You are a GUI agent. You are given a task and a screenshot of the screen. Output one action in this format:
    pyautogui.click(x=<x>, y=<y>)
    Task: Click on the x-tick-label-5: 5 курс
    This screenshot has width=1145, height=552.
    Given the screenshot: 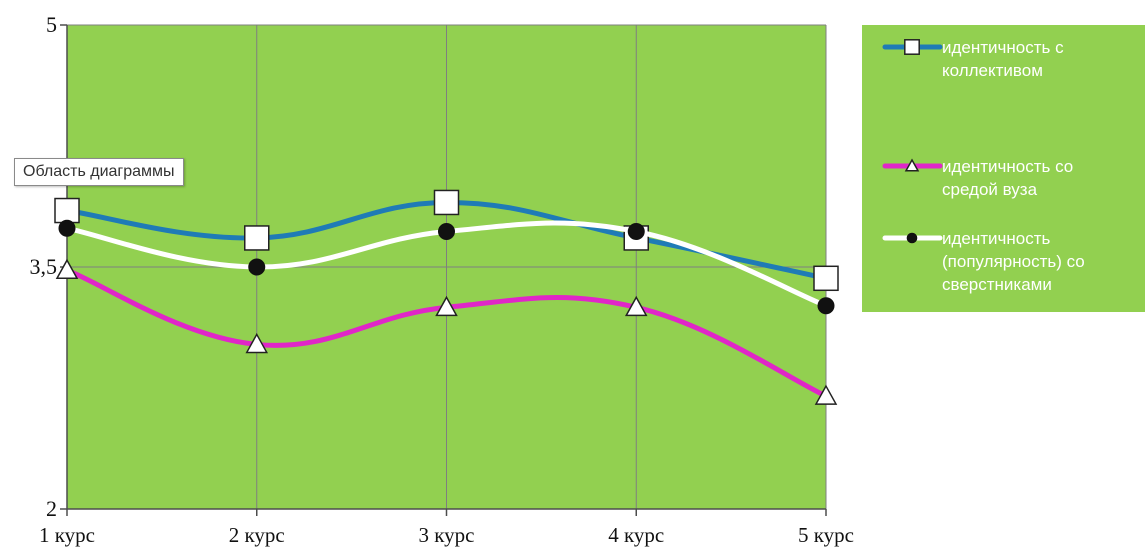 What is the action you would take?
    pyautogui.click(x=826, y=535)
    